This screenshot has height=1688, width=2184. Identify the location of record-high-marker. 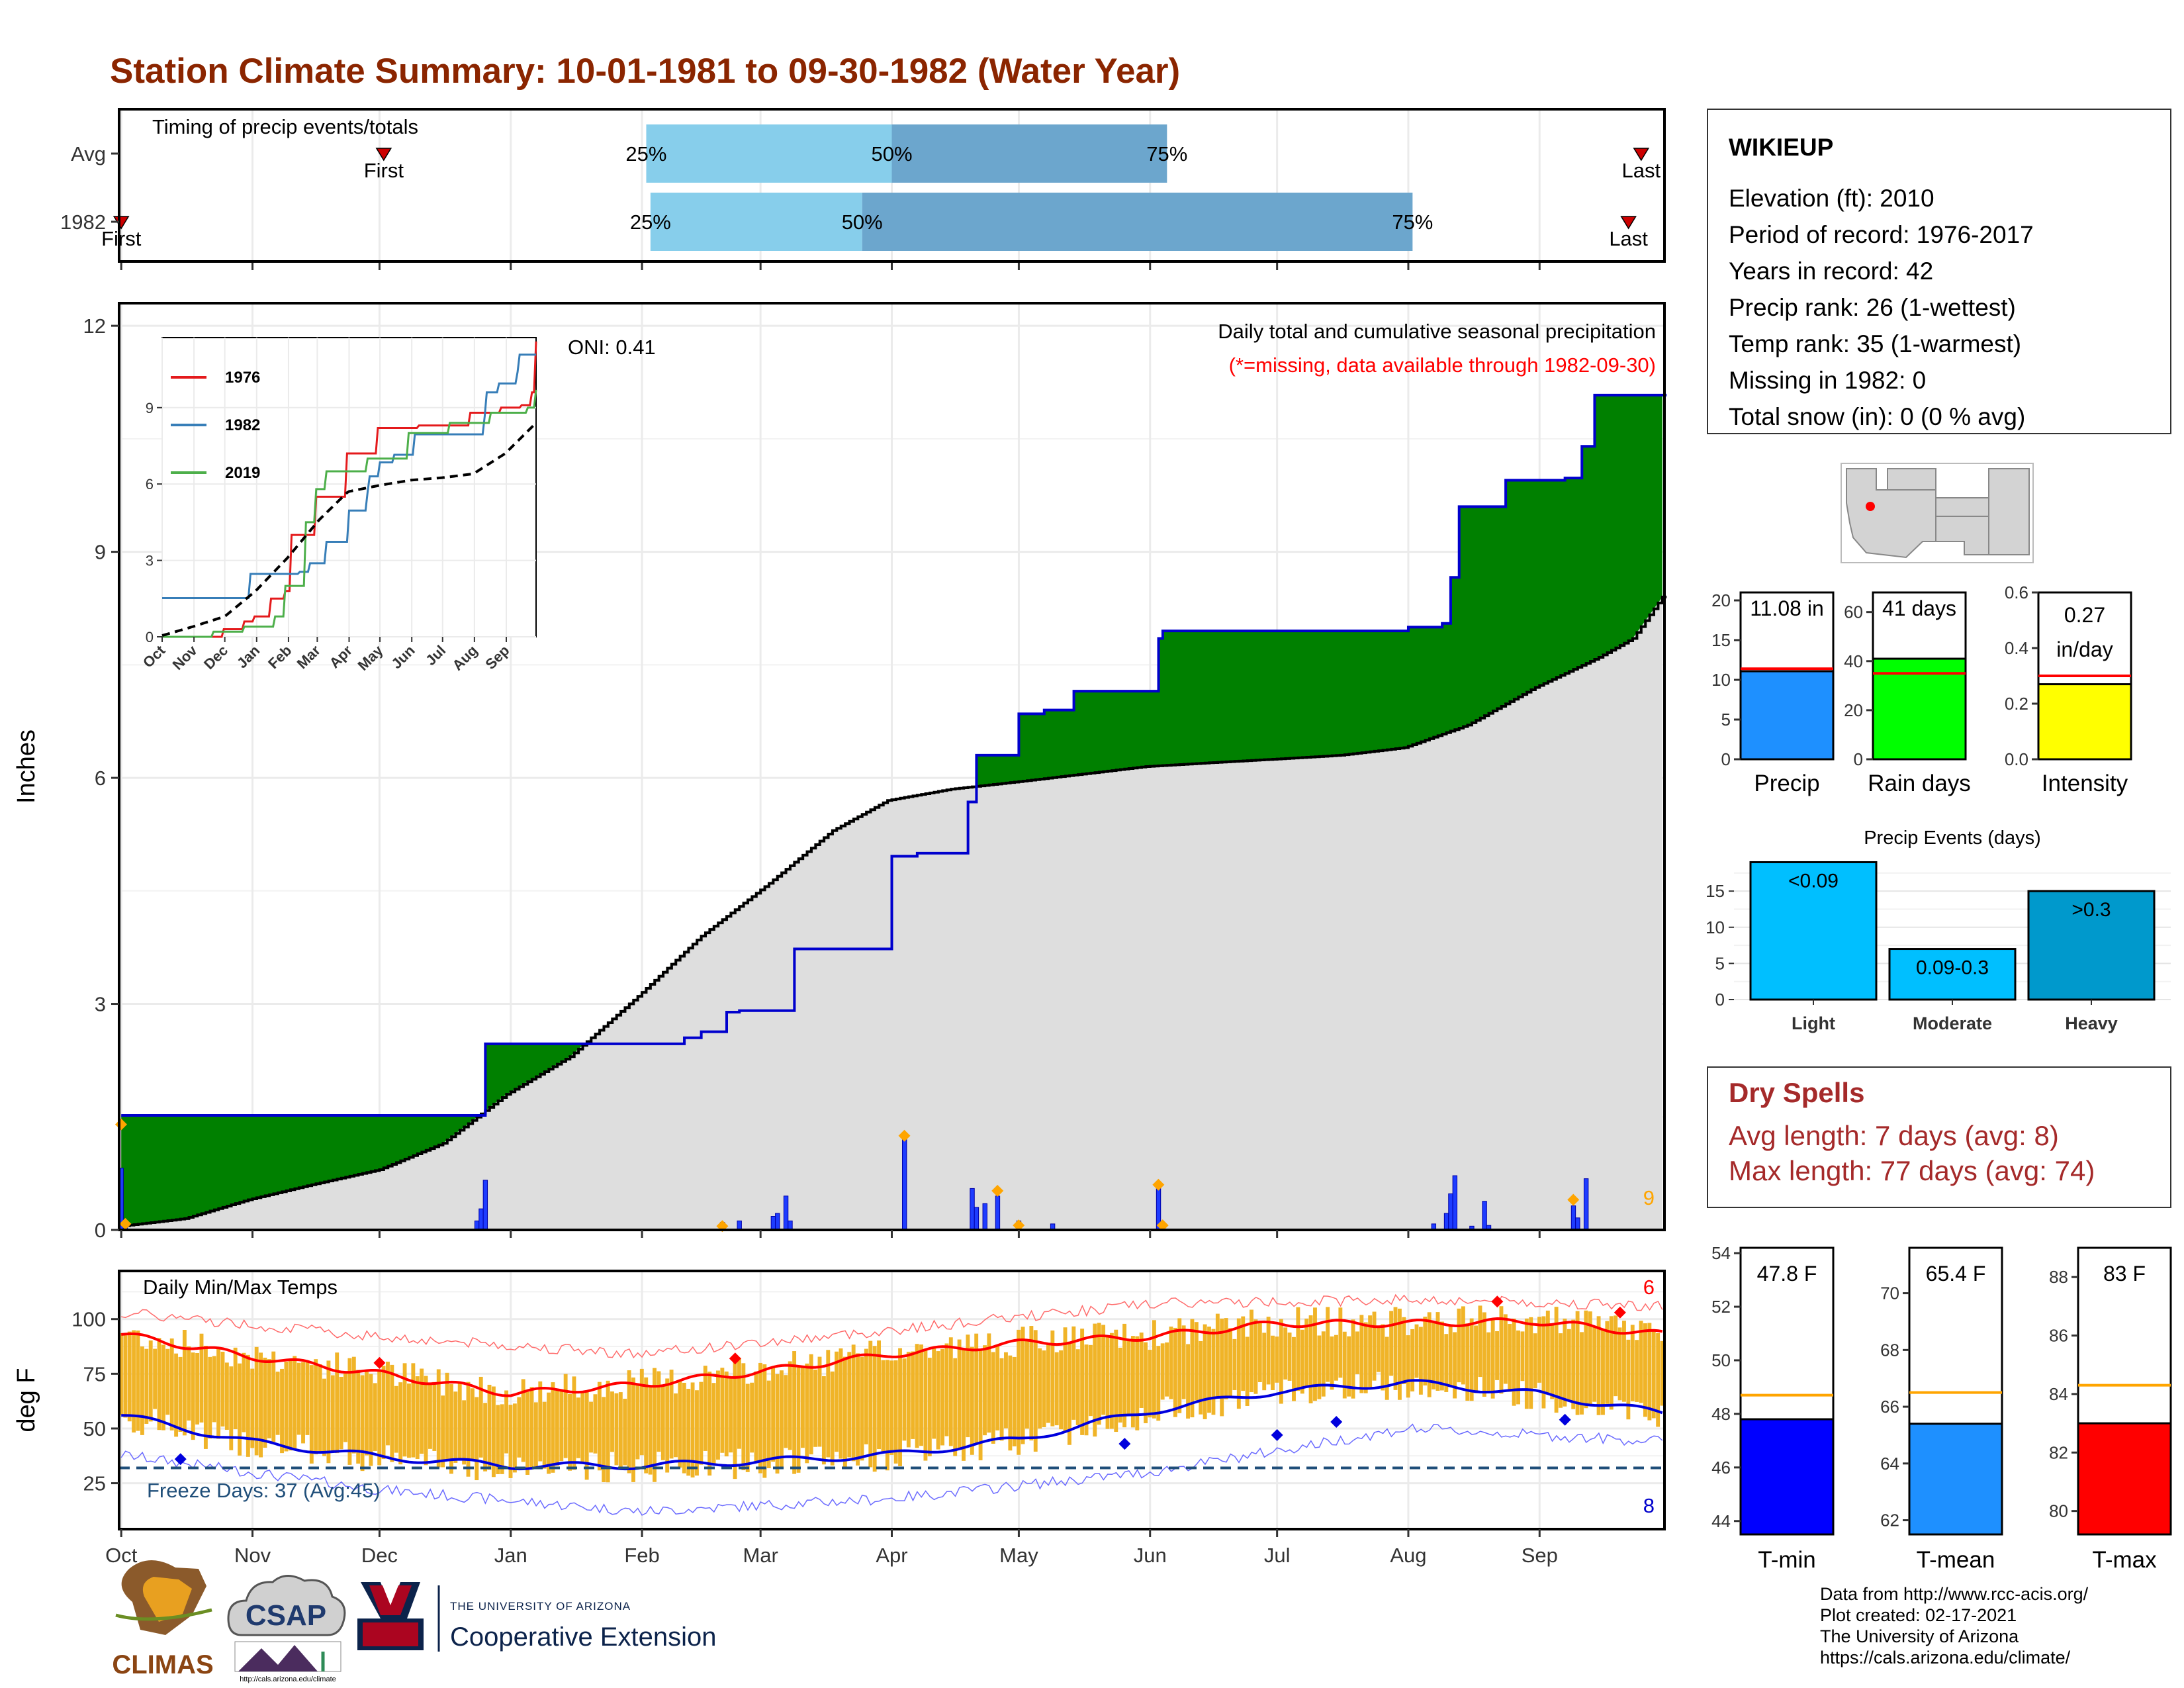
(380, 1362).